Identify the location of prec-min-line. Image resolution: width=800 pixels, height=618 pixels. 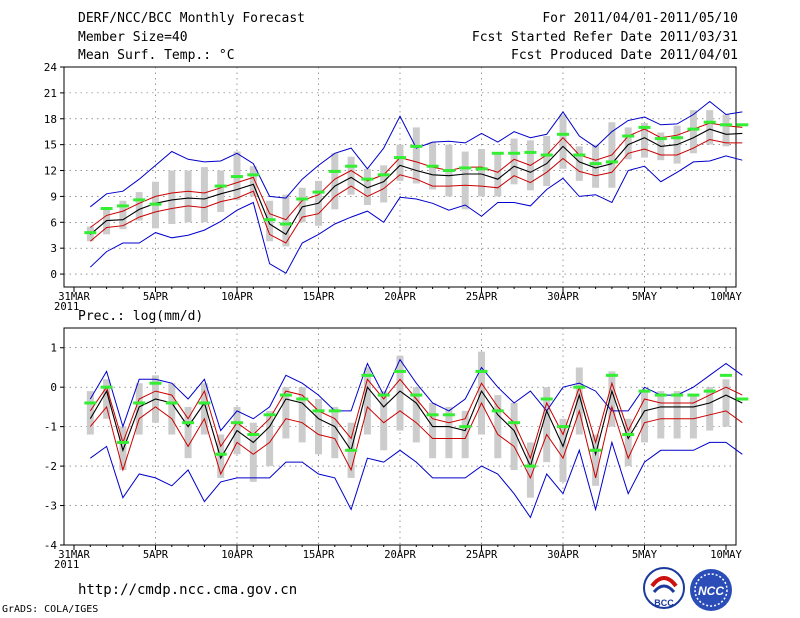
(416, 479).